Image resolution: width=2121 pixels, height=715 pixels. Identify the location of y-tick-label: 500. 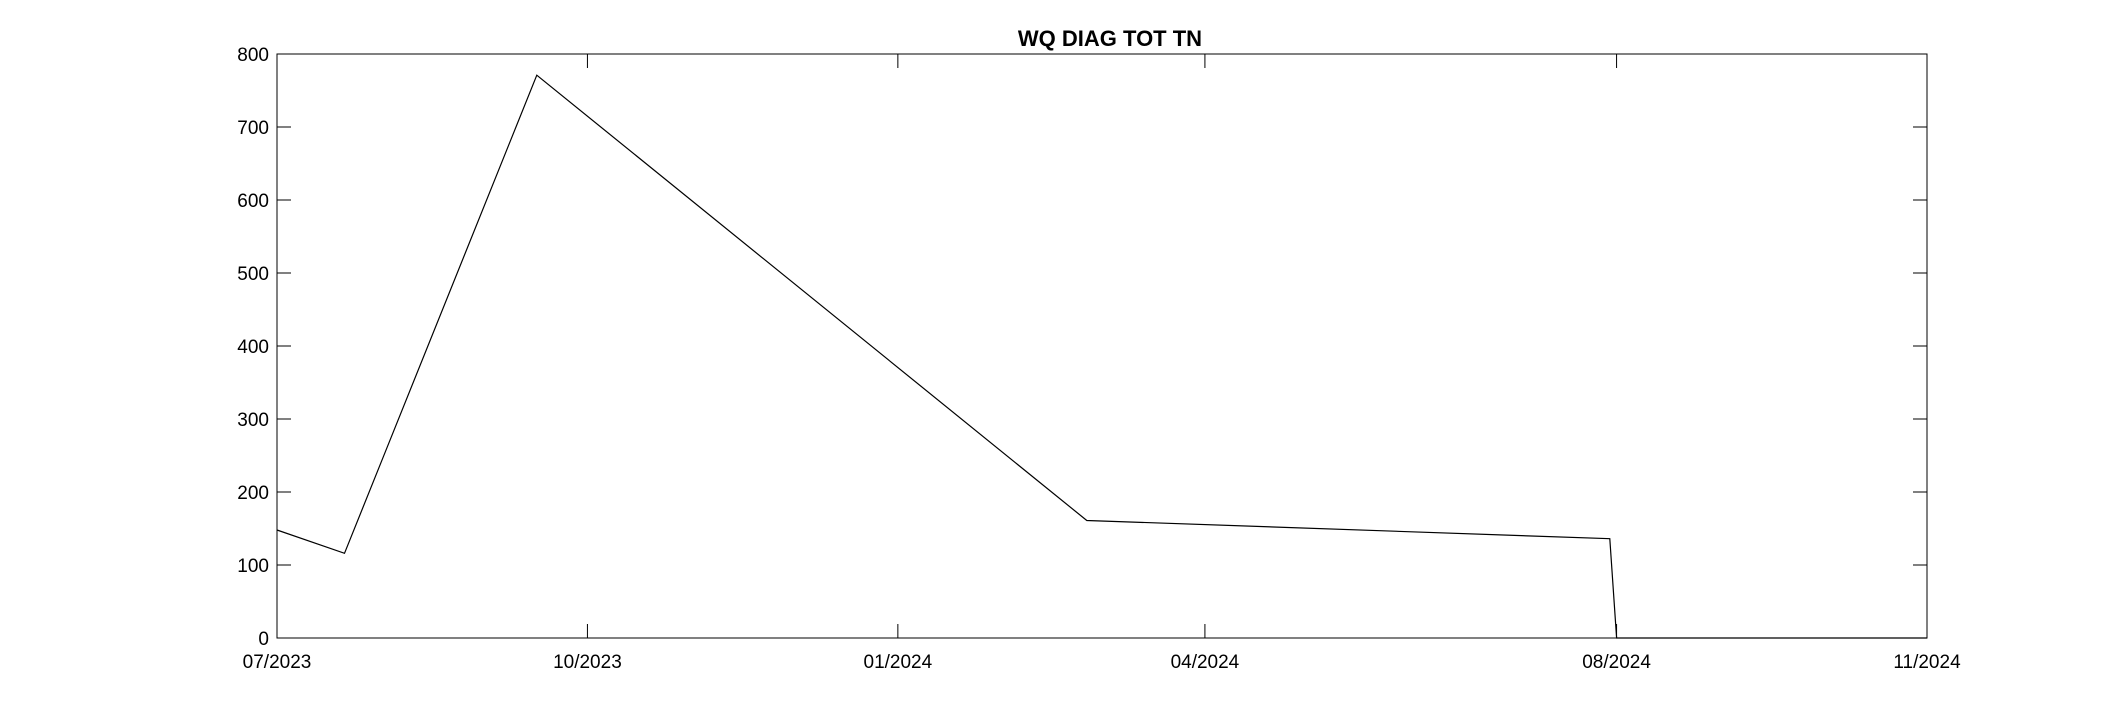
(253, 274).